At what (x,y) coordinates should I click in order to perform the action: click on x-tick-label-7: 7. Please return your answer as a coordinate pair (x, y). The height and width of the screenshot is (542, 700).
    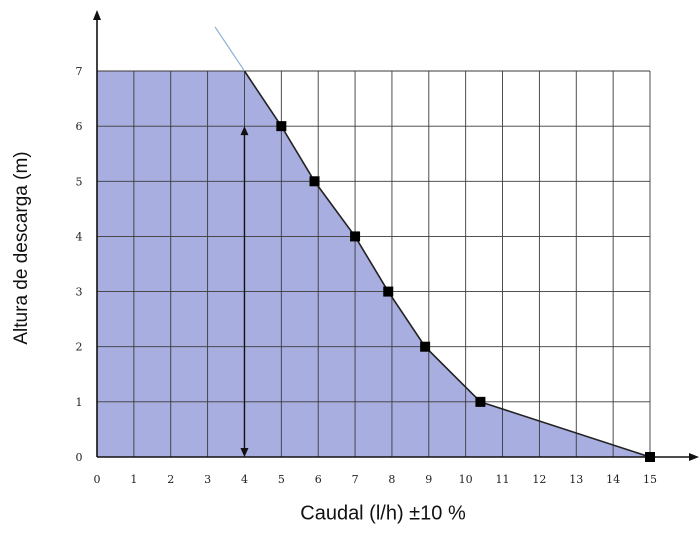
    Looking at the image, I should click on (355, 479).